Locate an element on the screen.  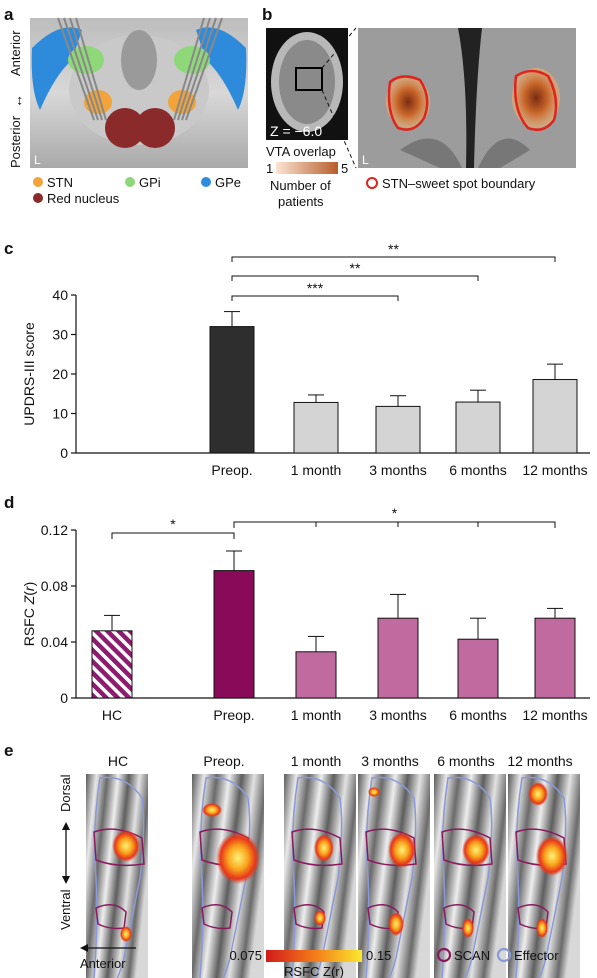
y-tick-label: 0.08 is located at coordinates (54, 586).